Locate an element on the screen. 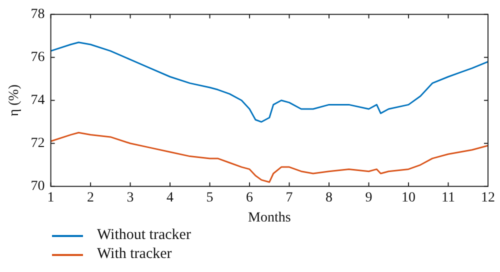 This screenshot has height=272, width=500. y-tick-label: 76 is located at coordinates (37, 58).